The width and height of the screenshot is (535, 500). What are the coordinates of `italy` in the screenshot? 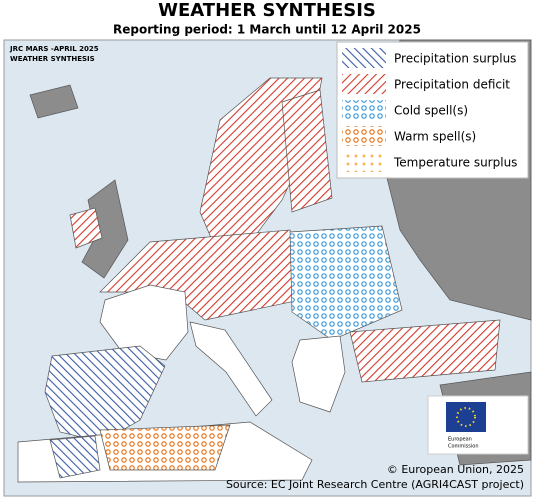 It's located at (231, 369).